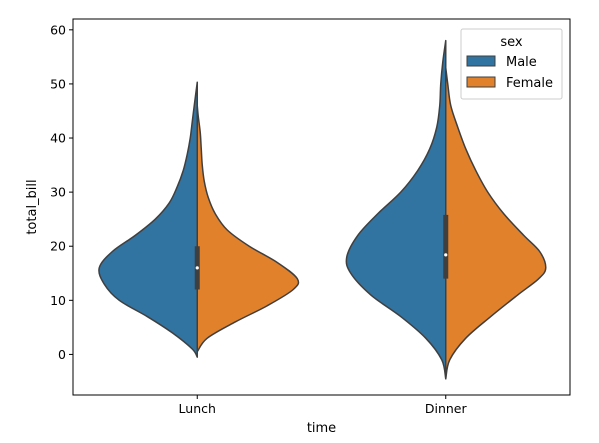  I want to click on median-marker-lunch, so click(197, 268).